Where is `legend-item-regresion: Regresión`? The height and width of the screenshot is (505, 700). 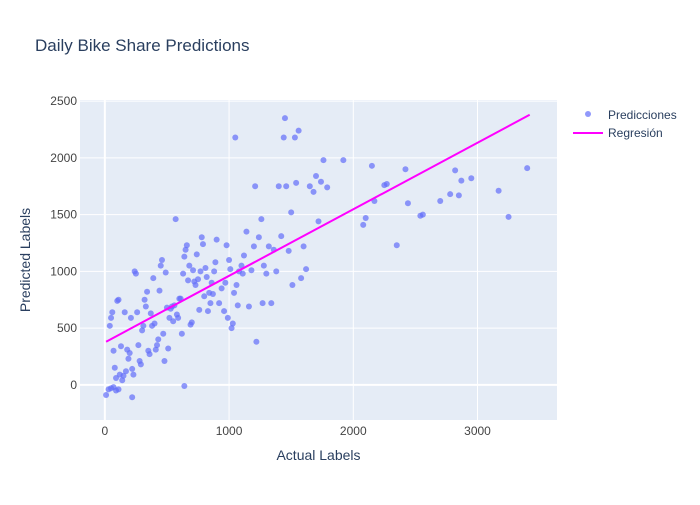
legend-item-regresion: Regresión is located at coordinates (618, 133).